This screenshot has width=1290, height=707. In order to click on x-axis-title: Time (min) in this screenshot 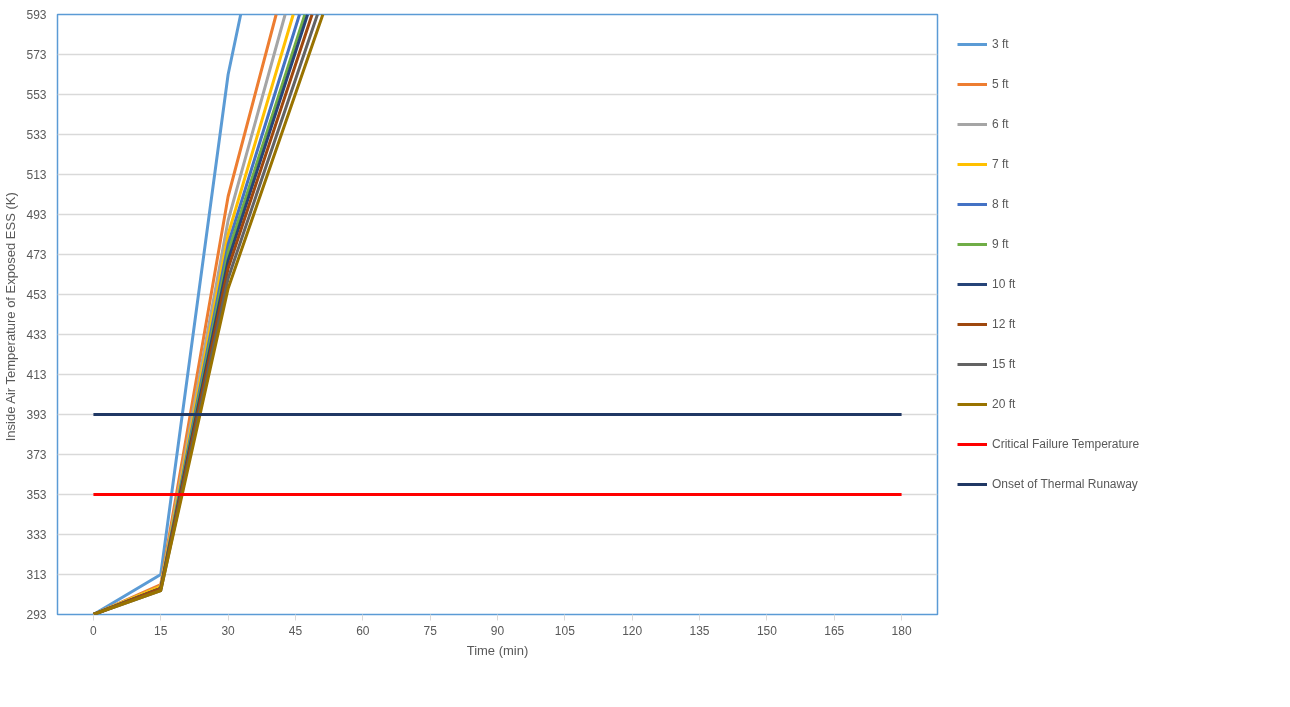, I will do `click(497, 650)`.